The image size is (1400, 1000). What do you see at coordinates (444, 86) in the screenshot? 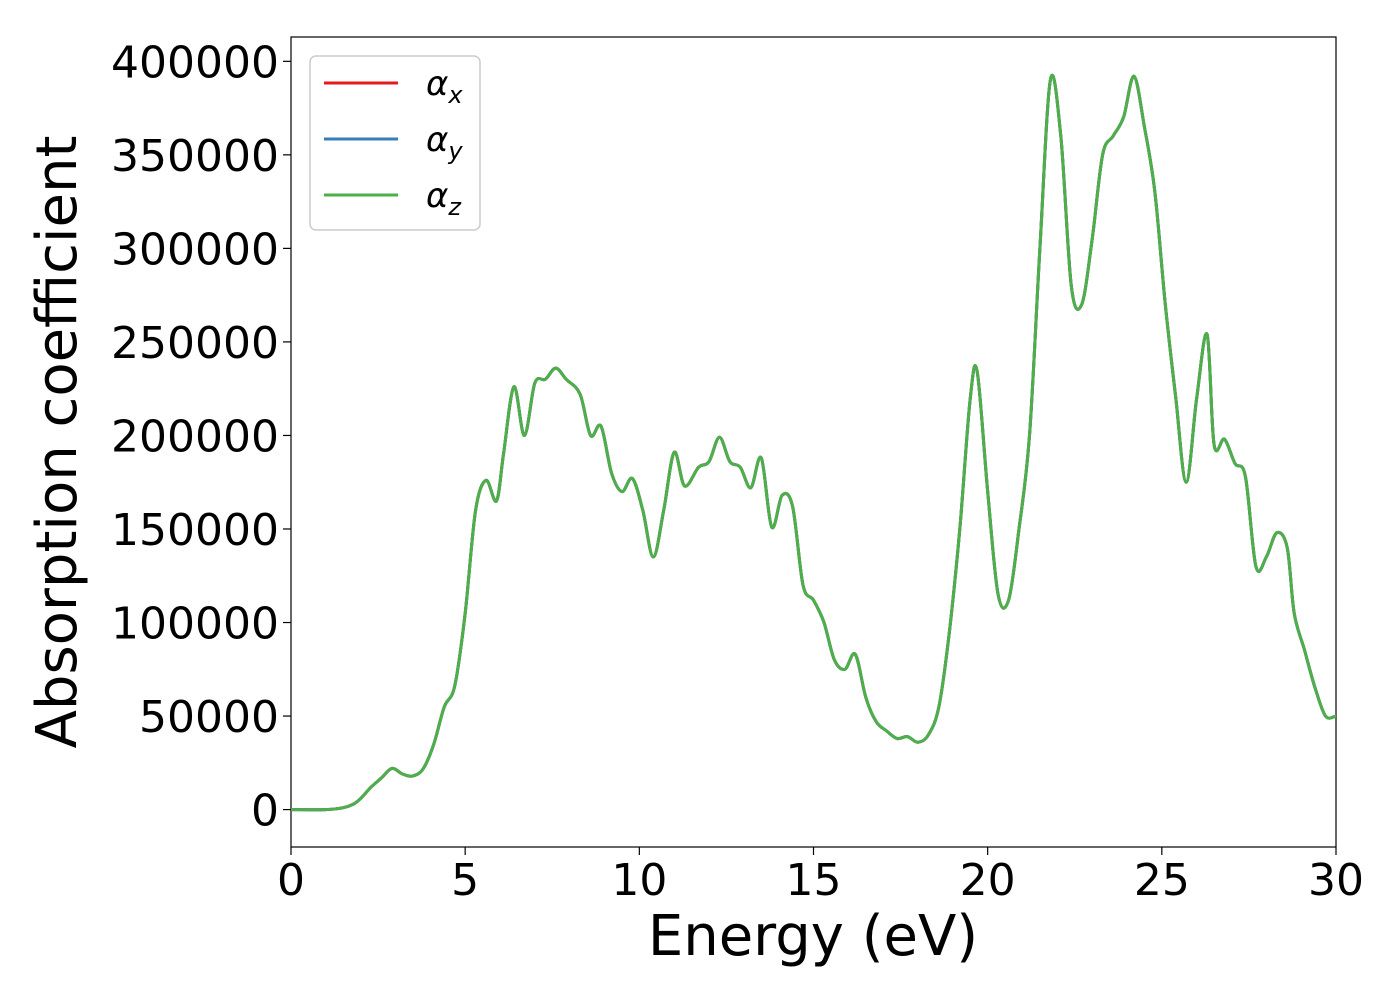
I see `legend-label: αx` at bounding box center [444, 86].